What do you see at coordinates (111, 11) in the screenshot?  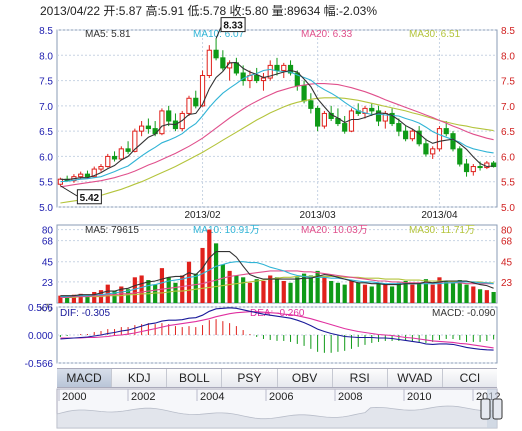 I see `open-label: 开:` at bounding box center [111, 11].